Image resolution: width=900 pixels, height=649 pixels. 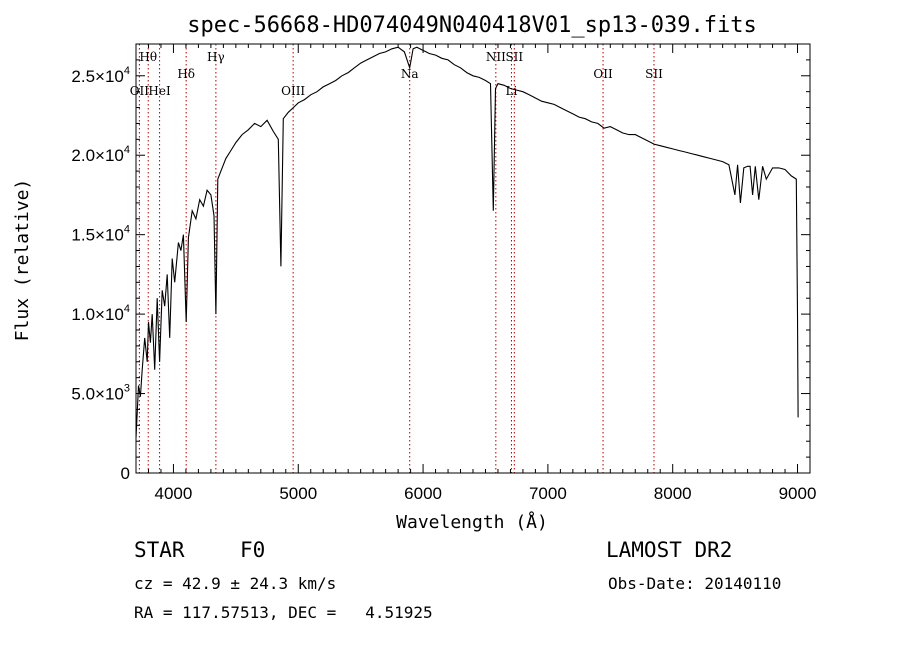 I want to click on y-tick-label: 2.5×10⁴, so click(x=100, y=75).